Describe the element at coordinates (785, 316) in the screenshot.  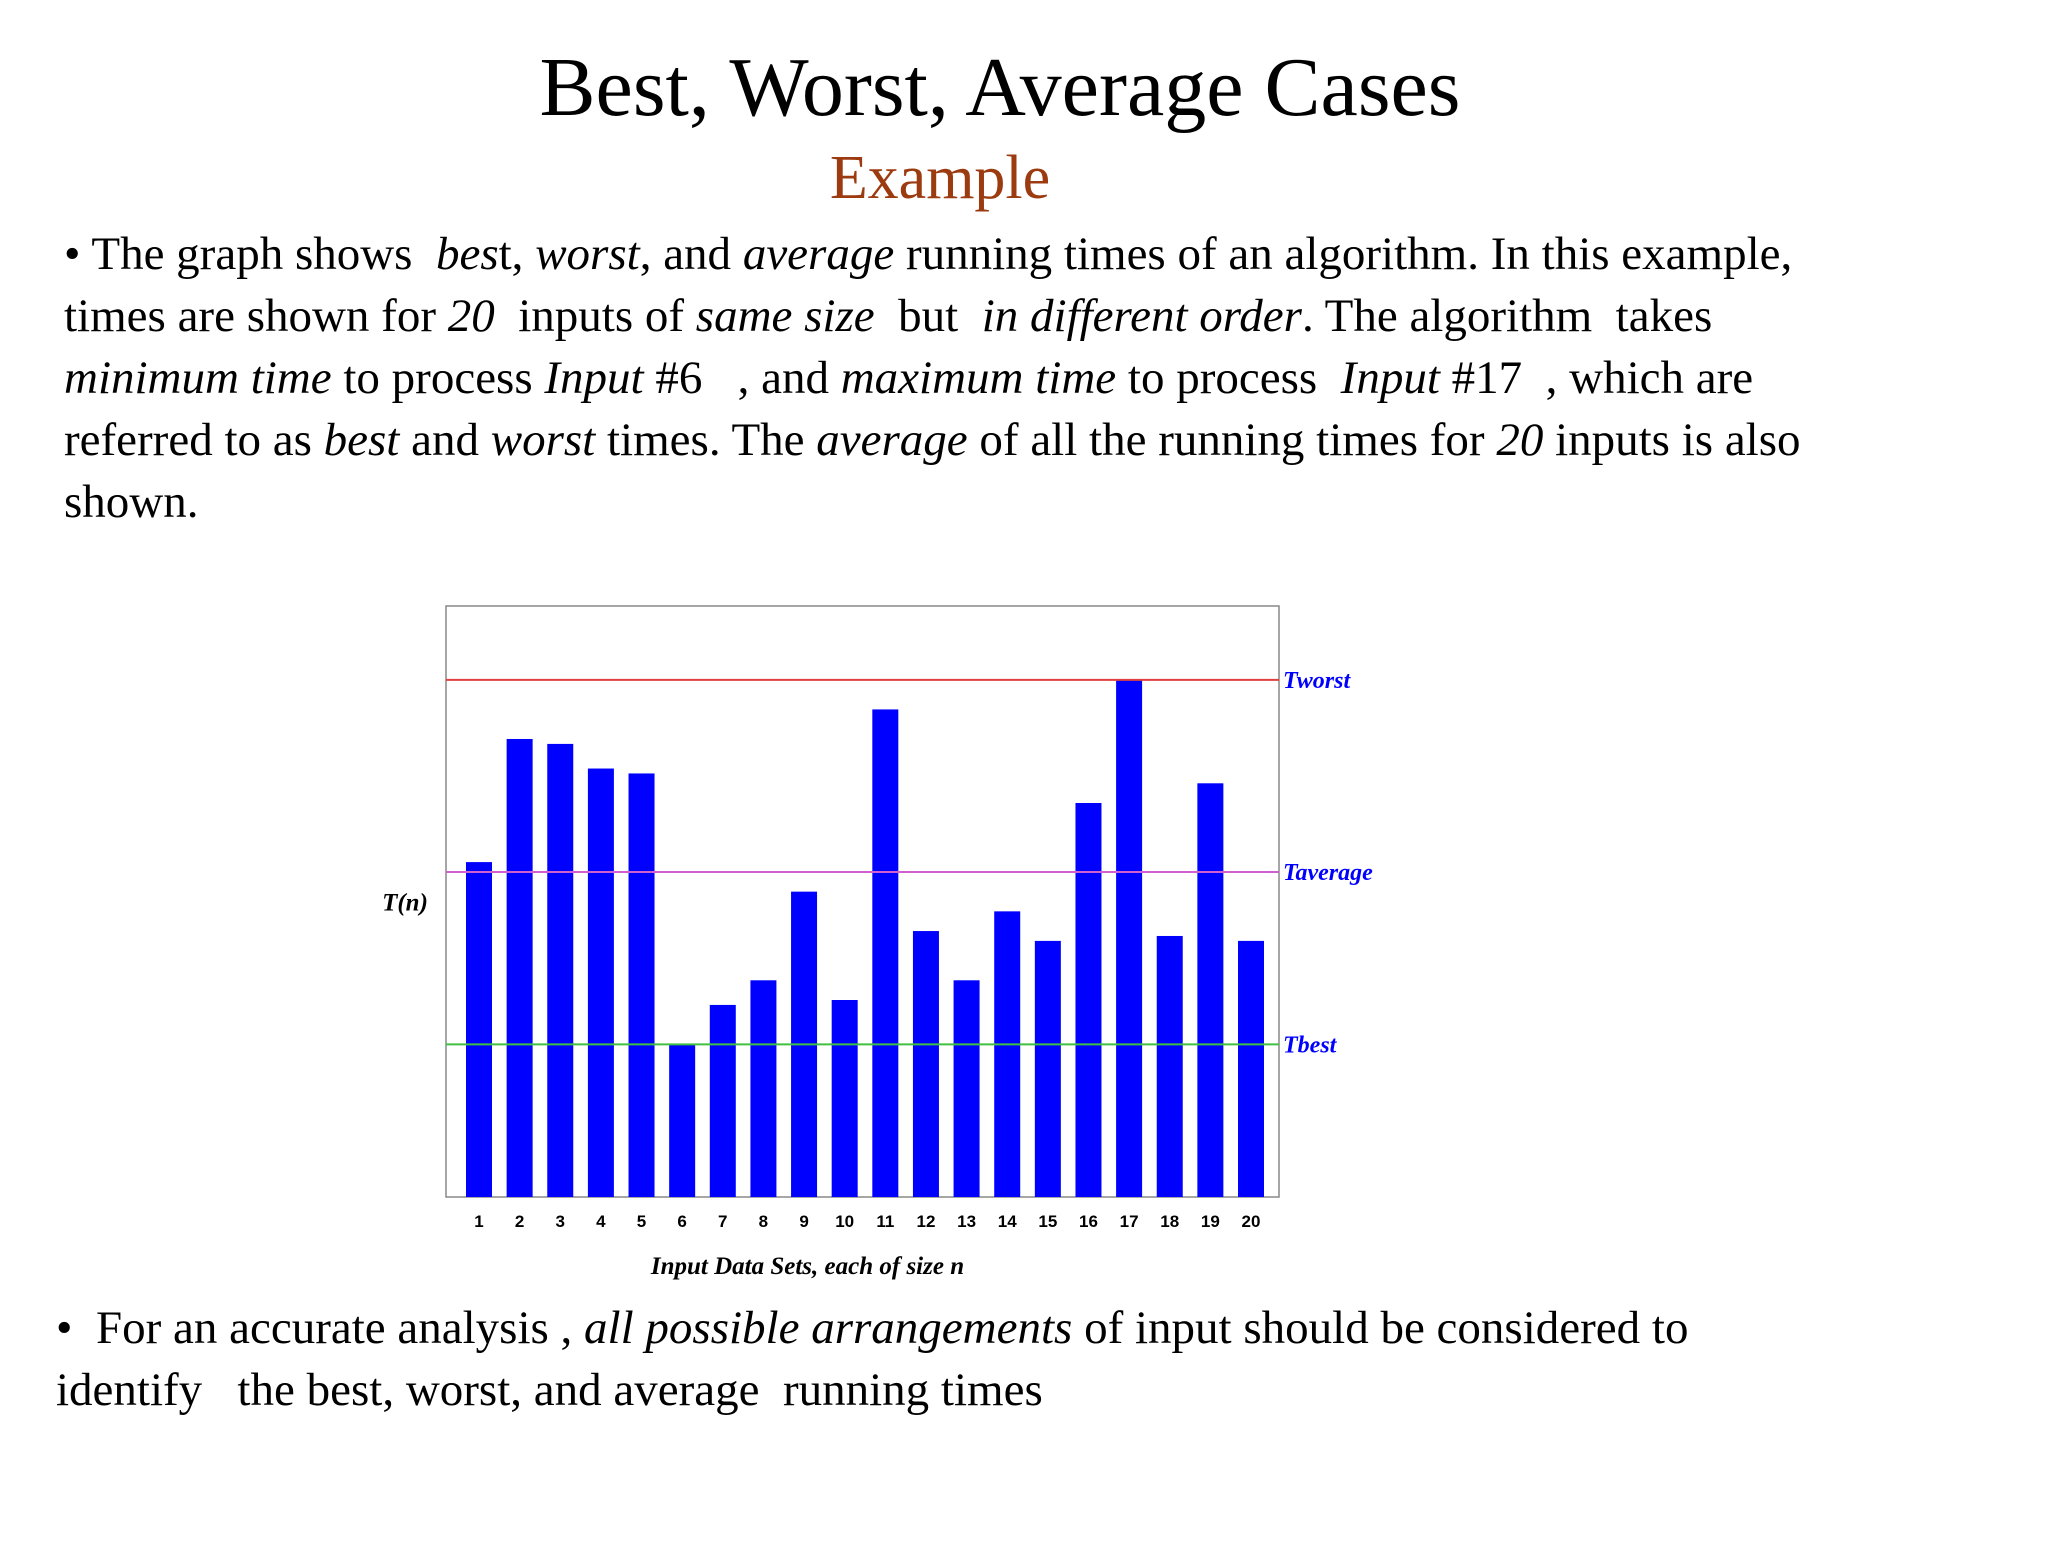
I see `emphasized-text: same size` at that location.